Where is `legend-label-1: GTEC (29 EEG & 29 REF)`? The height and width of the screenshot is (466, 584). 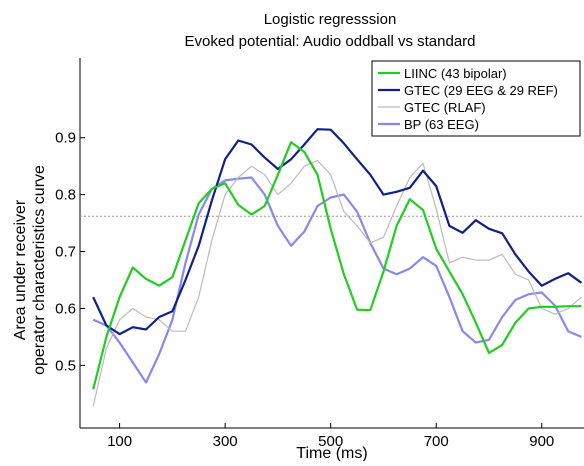 legend-label-1: GTEC (29 EEG & 29 REF) is located at coordinates (481, 90).